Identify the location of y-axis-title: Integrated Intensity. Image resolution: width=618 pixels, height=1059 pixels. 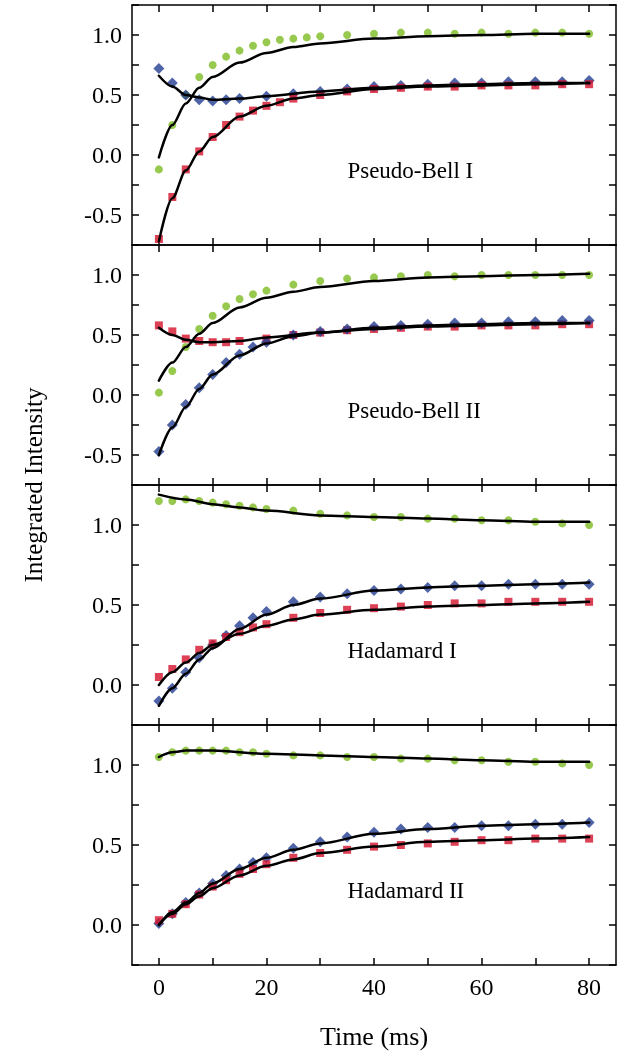
(34, 485).